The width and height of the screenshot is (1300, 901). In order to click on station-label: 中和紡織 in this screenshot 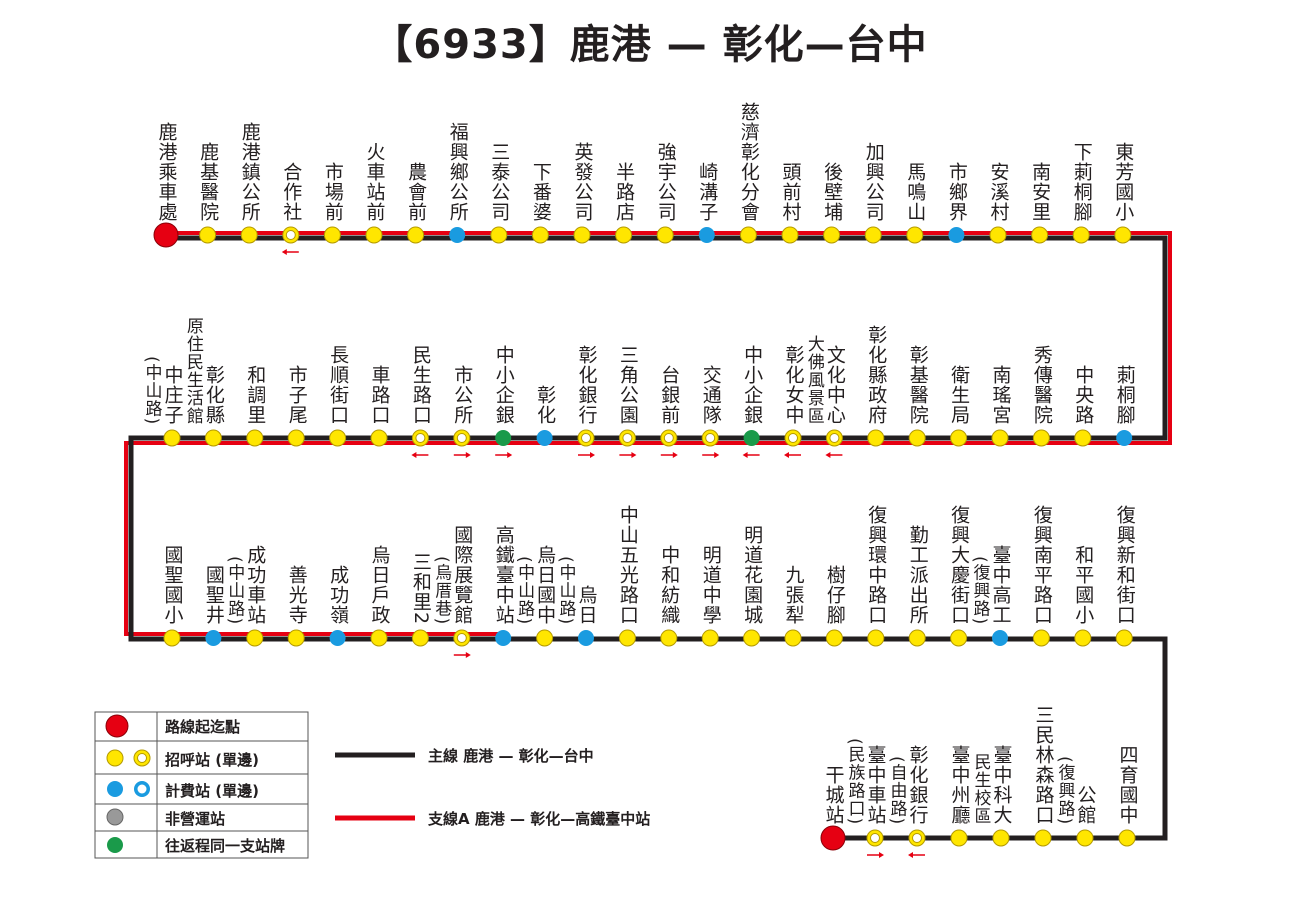, I will do `click(669, 585)`.